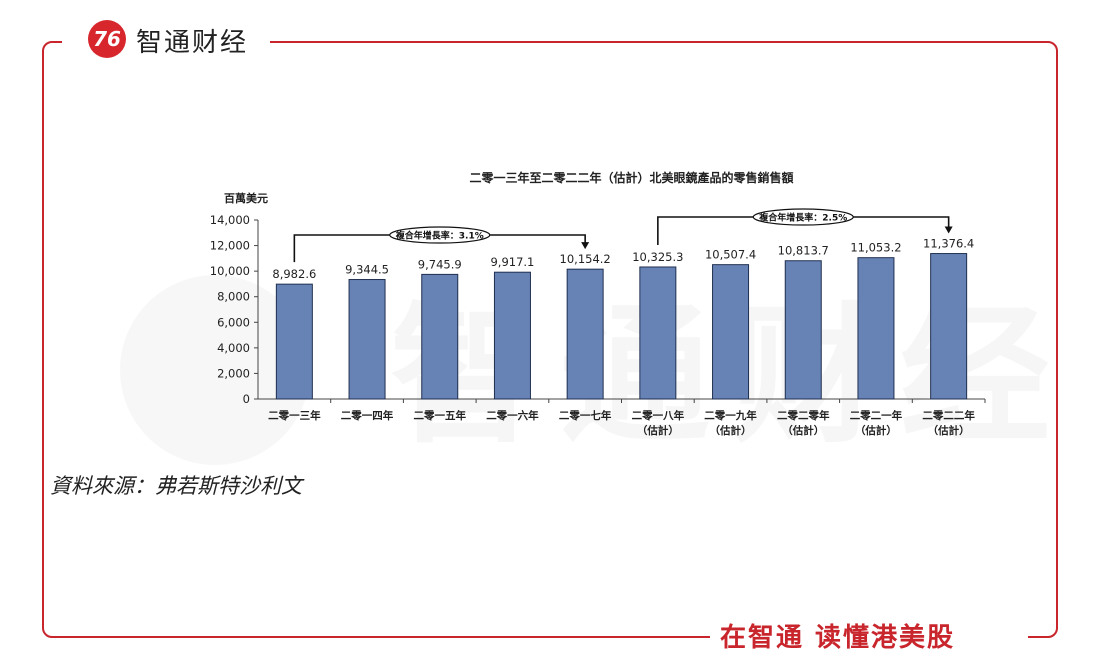  What do you see at coordinates (107, 39) in the screenshot?
I see `brand-logo-icon: 76` at bounding box center [107, 39].